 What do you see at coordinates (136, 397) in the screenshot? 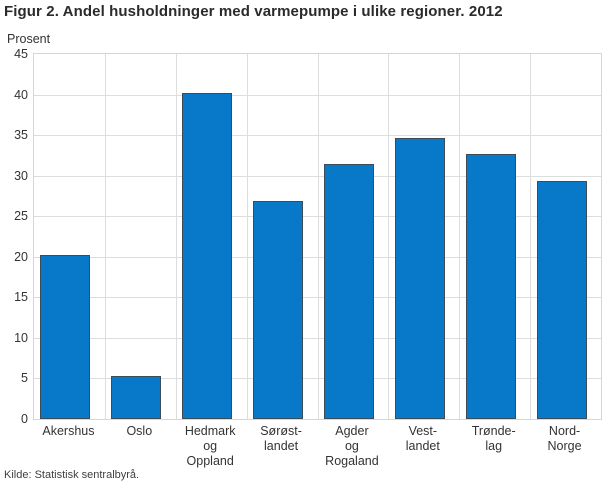
I see `bar-oslo` at bounding box center [136, 397].